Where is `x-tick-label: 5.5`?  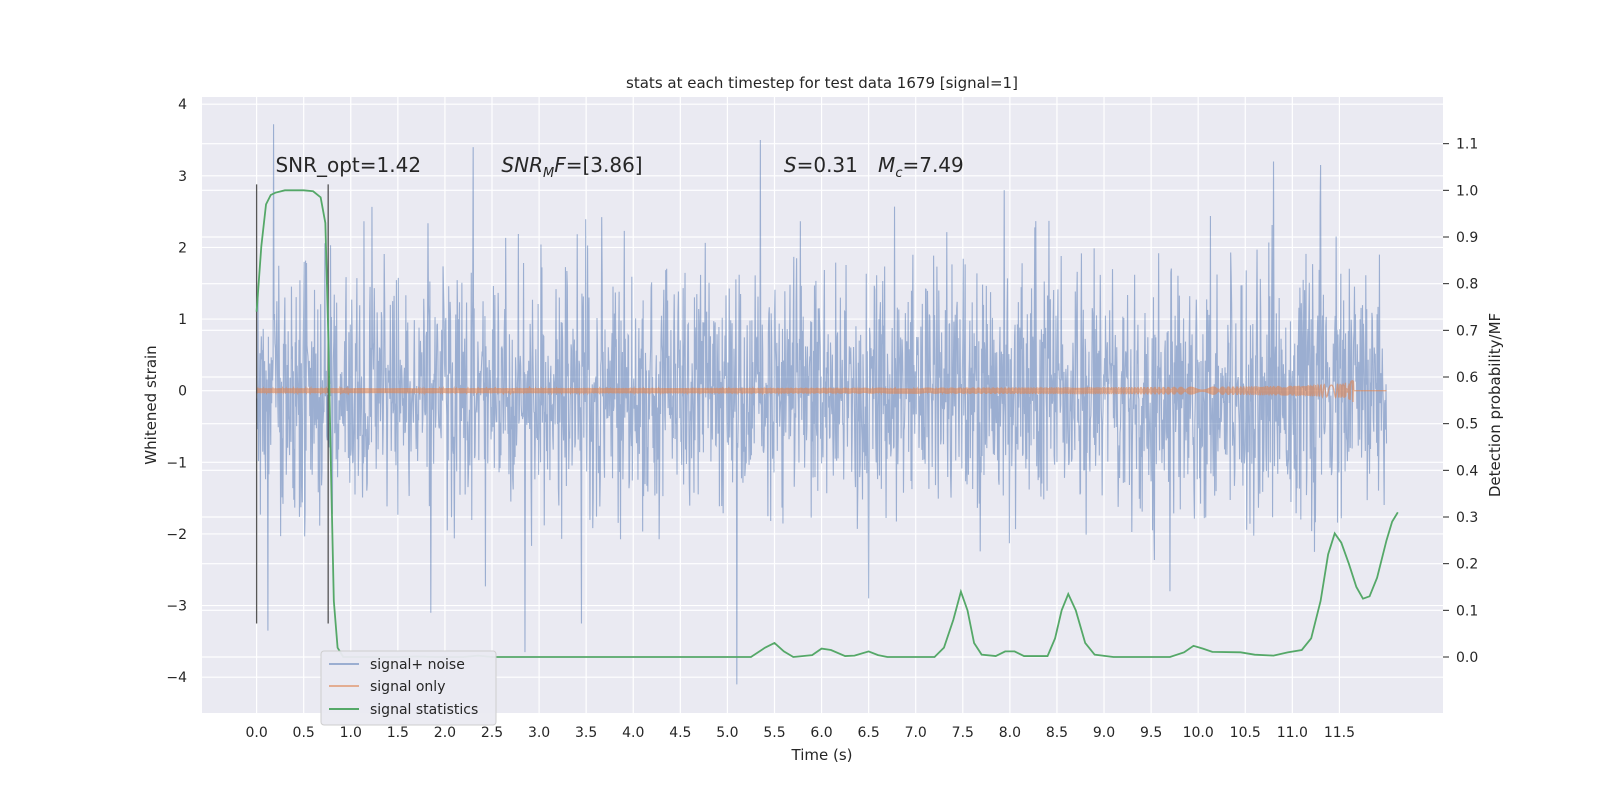
x-tick-label: 5.5 is located at coordinates (774, 733).